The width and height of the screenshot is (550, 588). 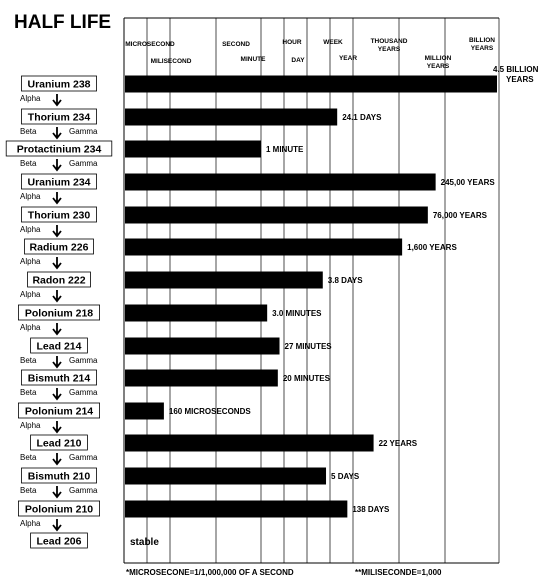 What do you see at coordinates (254, 59) in the screenshot?
I see `tick-label-minute: MINUTE` at bounding box center [254, 59].